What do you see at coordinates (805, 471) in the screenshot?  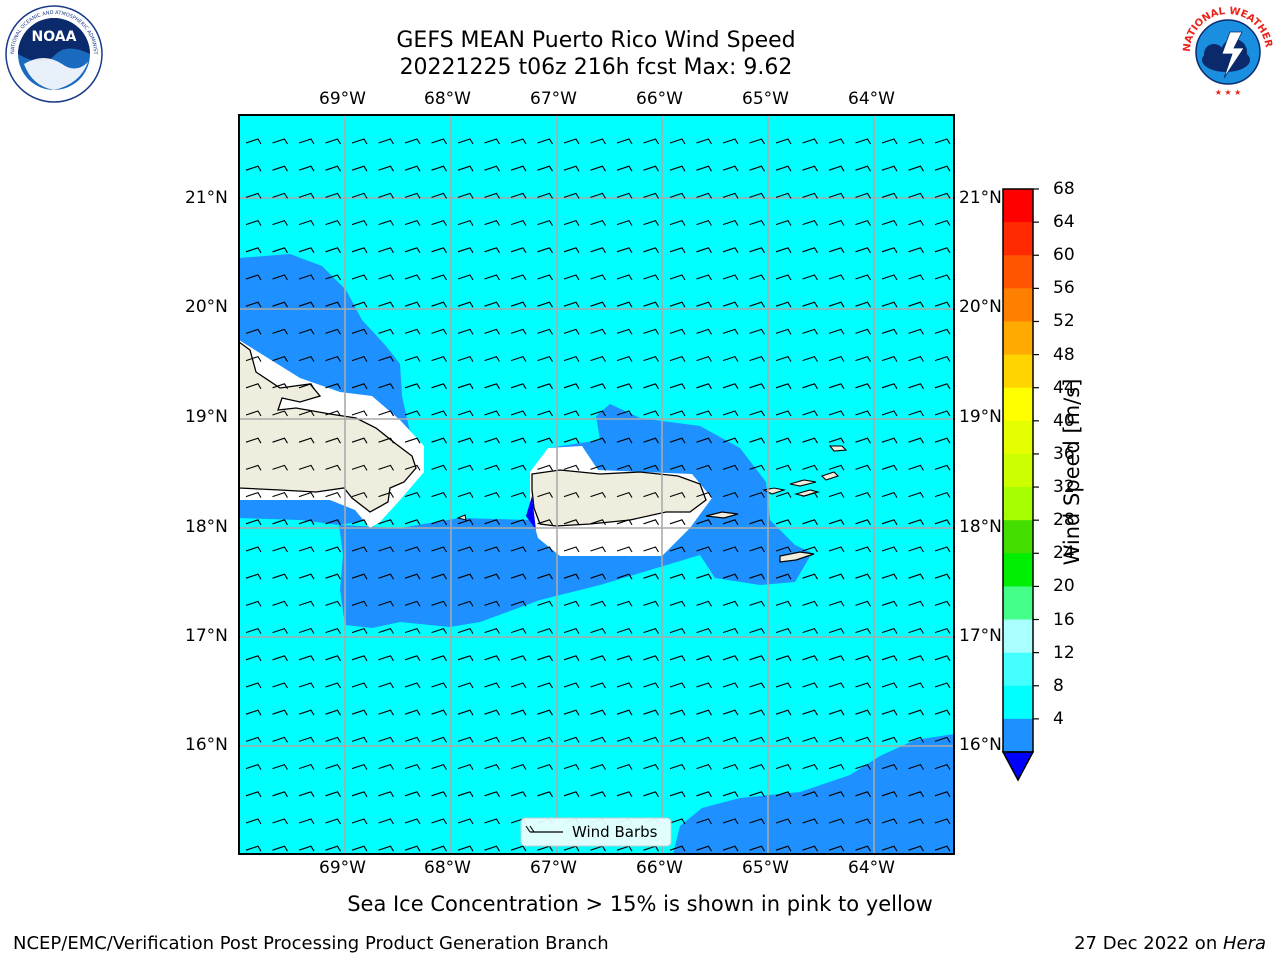 I see `virgin-islands` at bounding box center [805, 471].